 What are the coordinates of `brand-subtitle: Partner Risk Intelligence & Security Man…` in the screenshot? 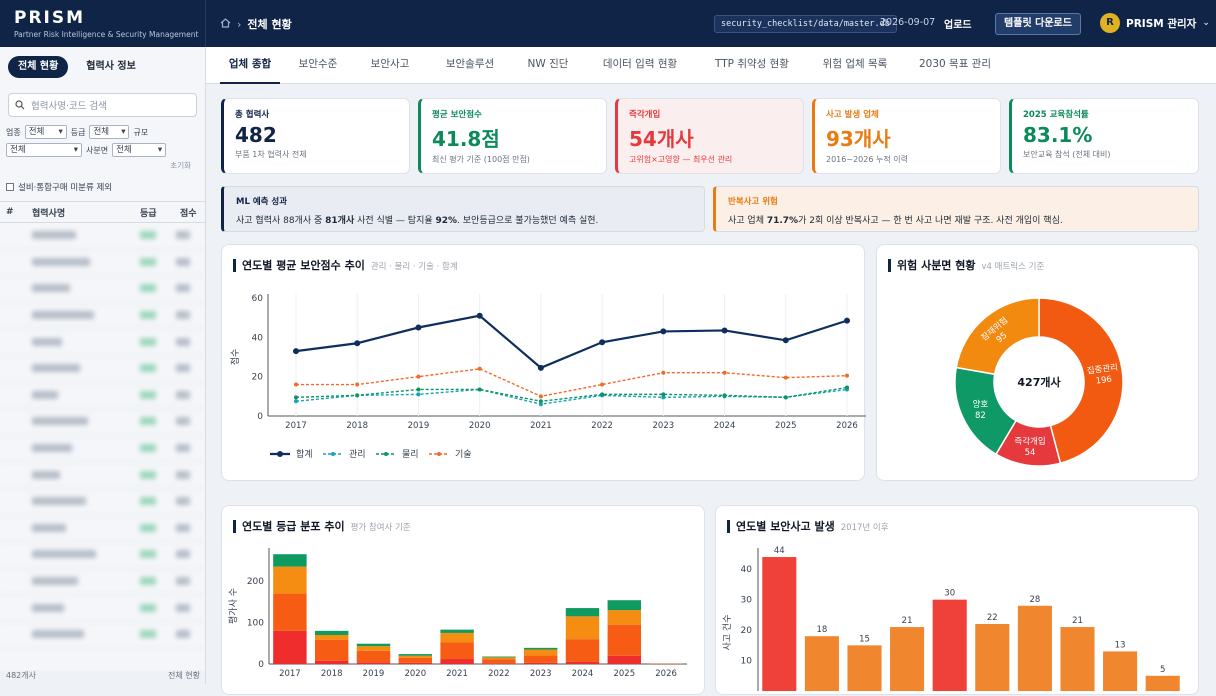 It's located at (109, 34).